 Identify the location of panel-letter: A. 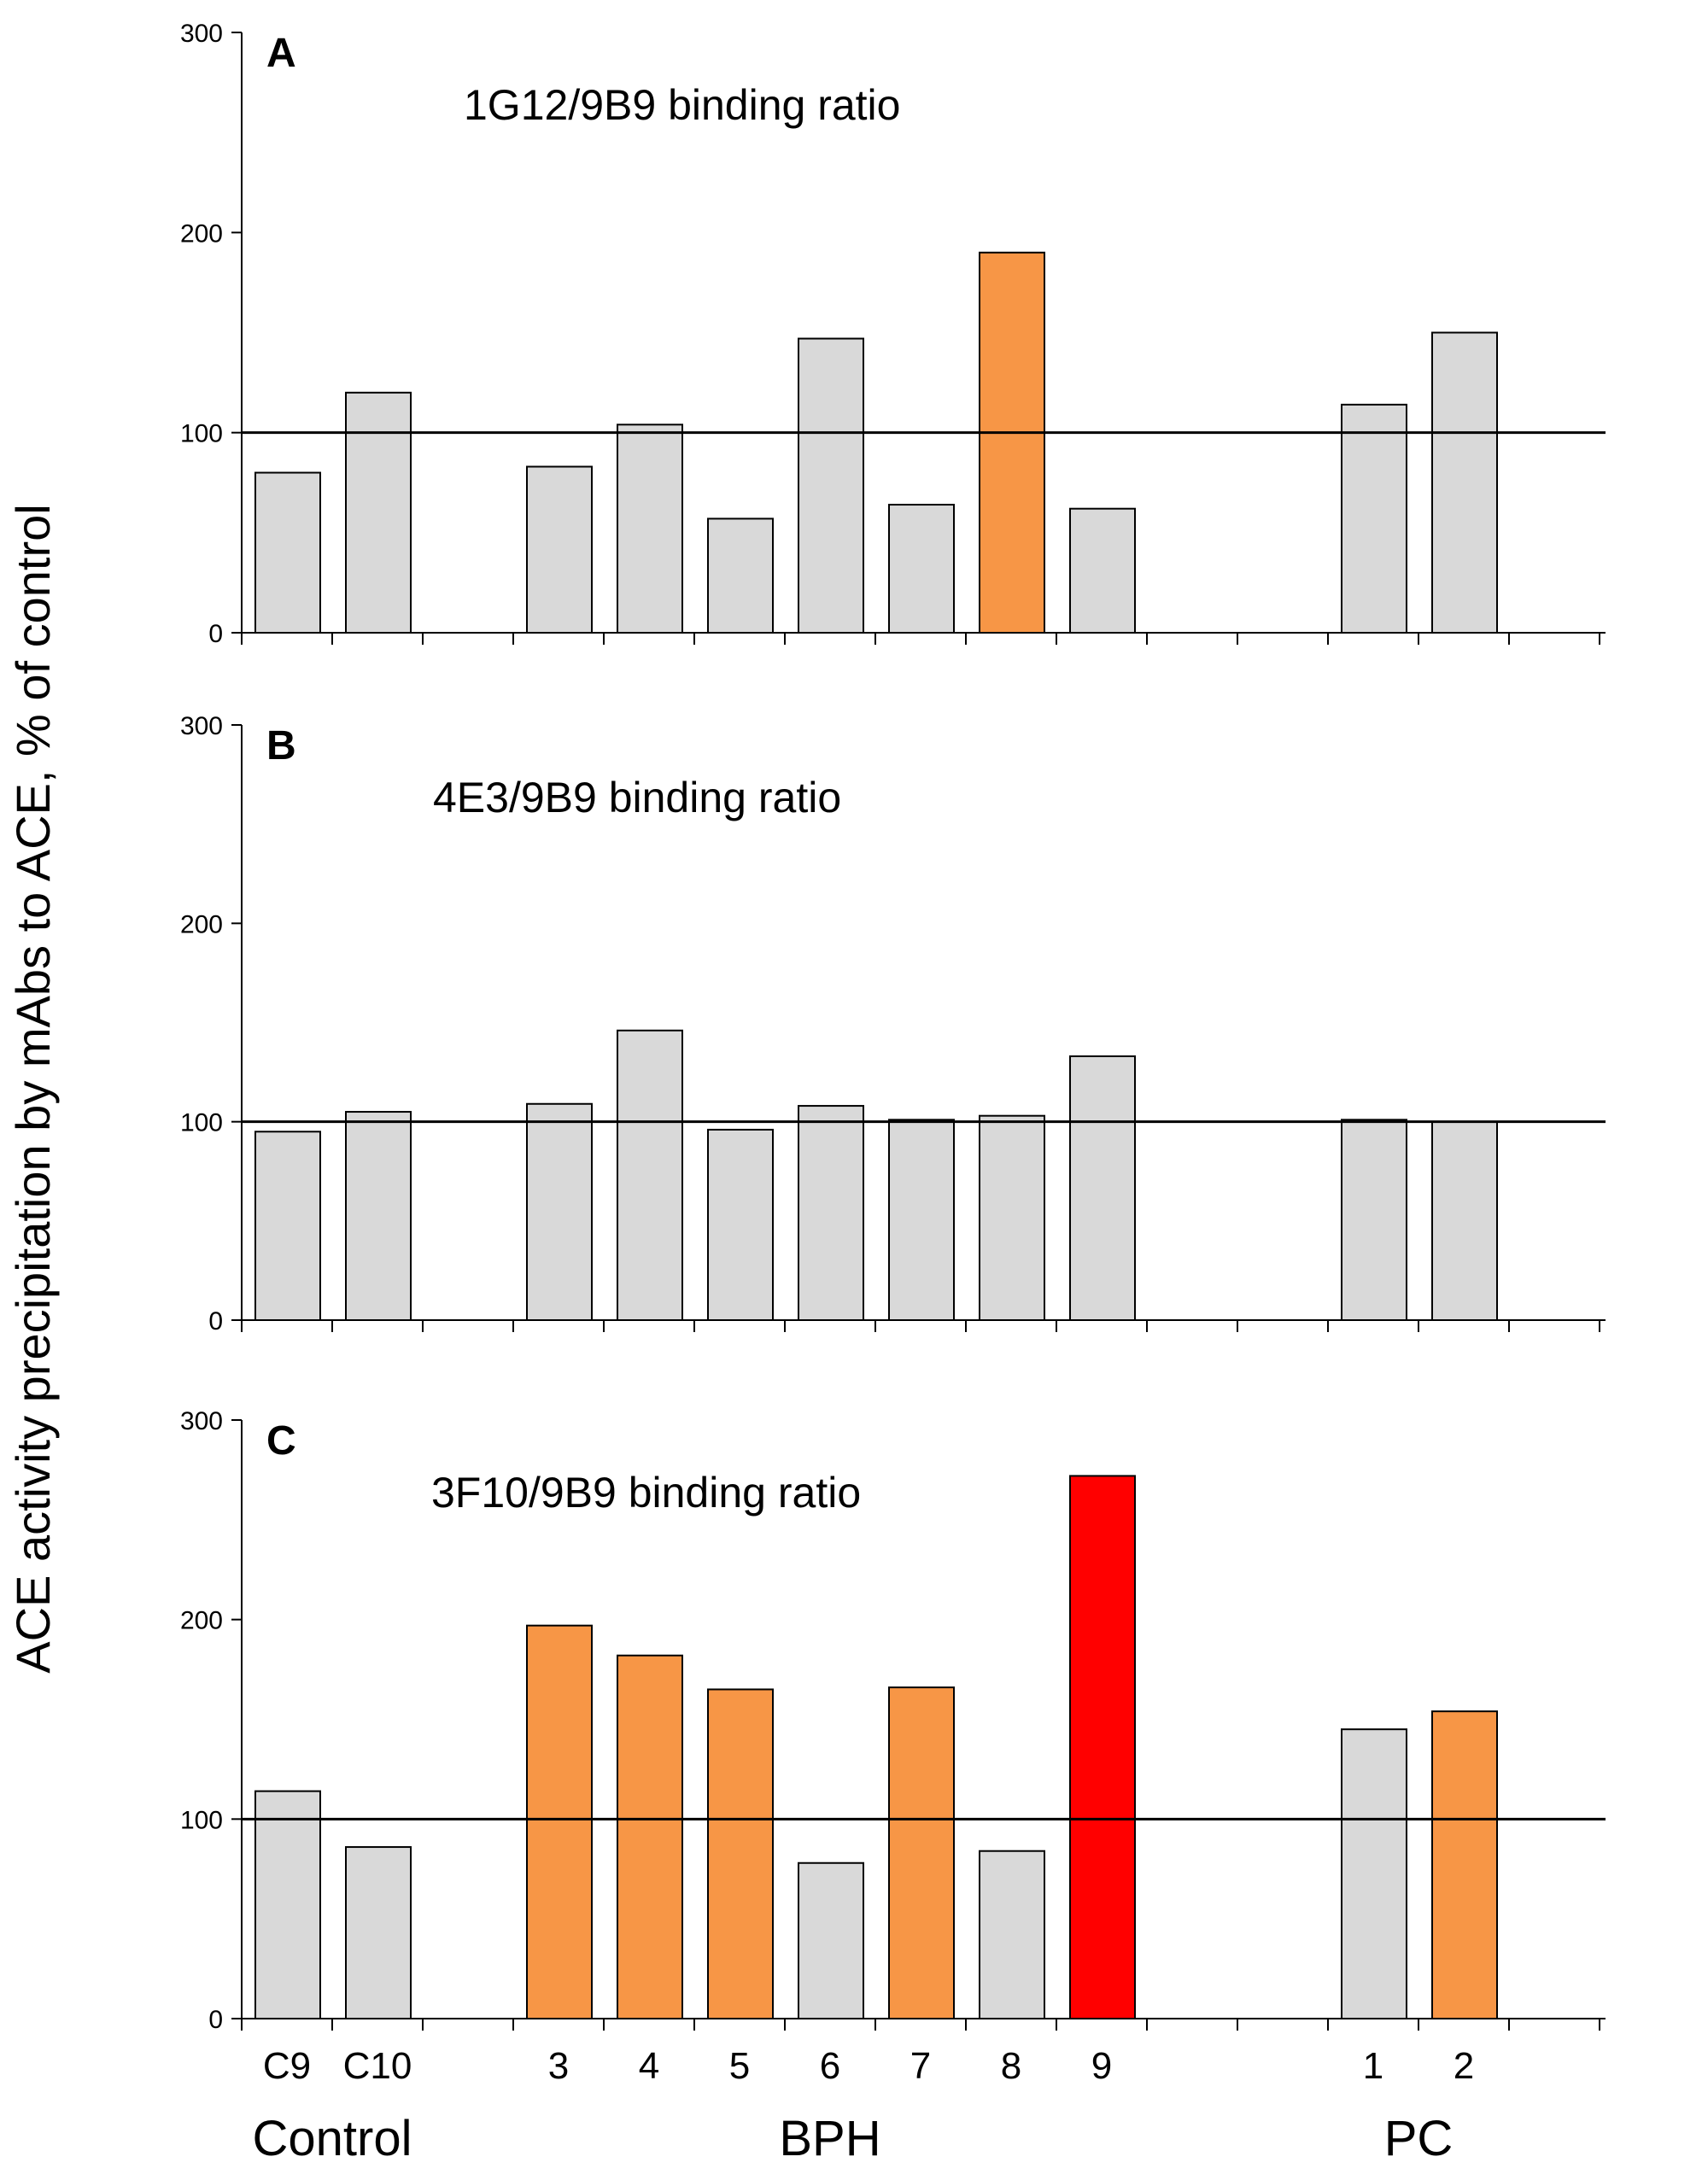
(281, 53).